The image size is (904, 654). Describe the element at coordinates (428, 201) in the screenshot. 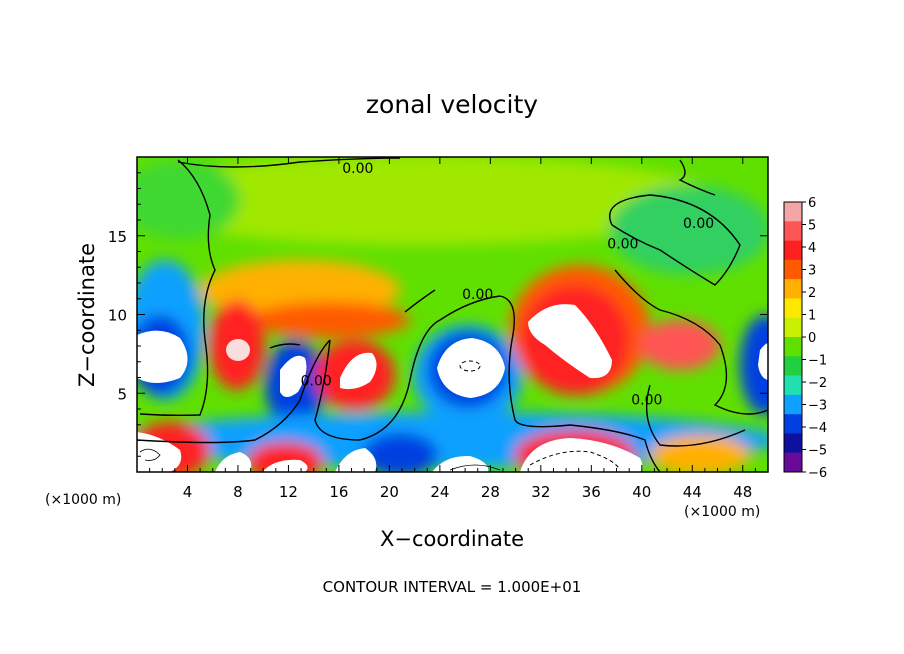

I see `field-upper-band` at that location.